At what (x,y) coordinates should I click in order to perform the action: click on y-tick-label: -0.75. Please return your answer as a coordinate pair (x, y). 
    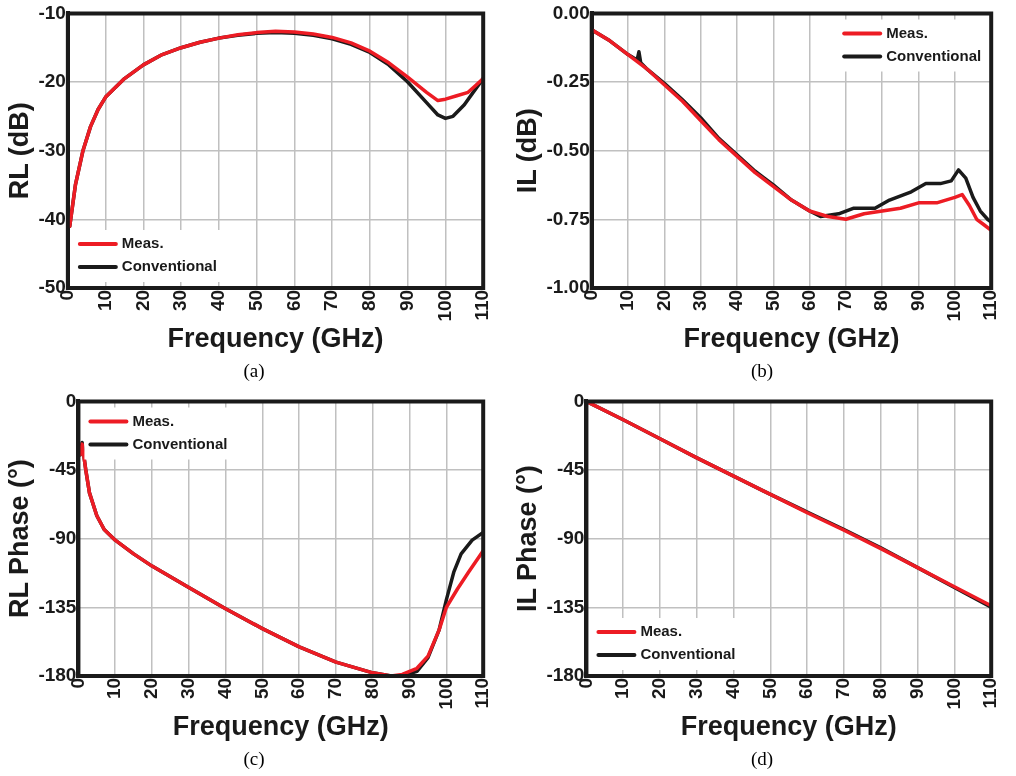
    Looking at the image, I should click on (568, 218).